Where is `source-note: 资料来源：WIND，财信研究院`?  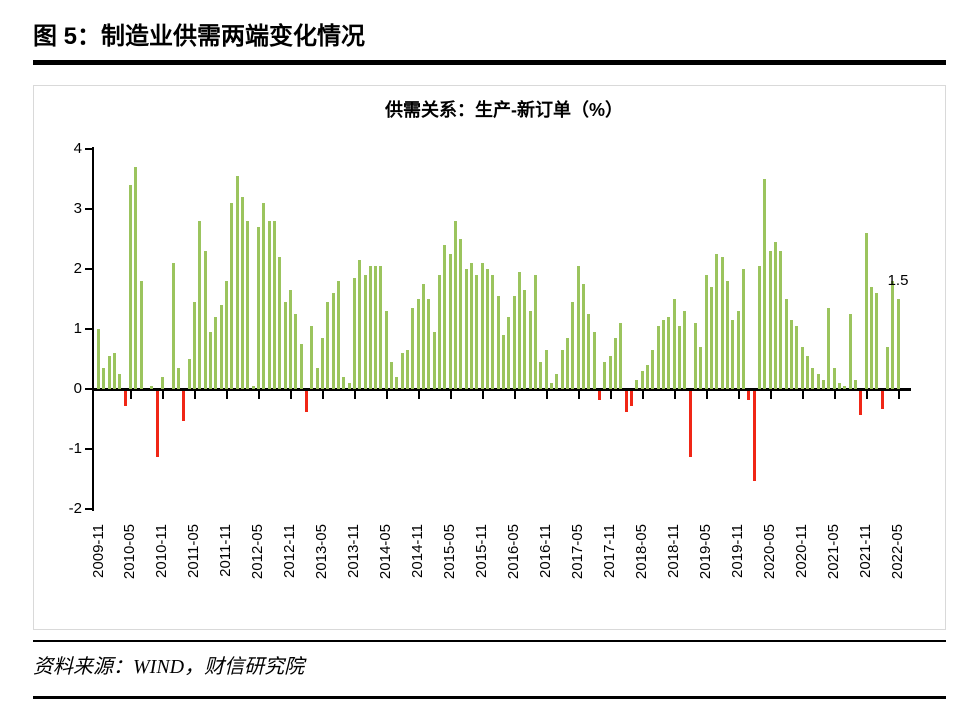
source-note: 资料来源：WIND，财信研究院 is located at coordinates (169, 667).